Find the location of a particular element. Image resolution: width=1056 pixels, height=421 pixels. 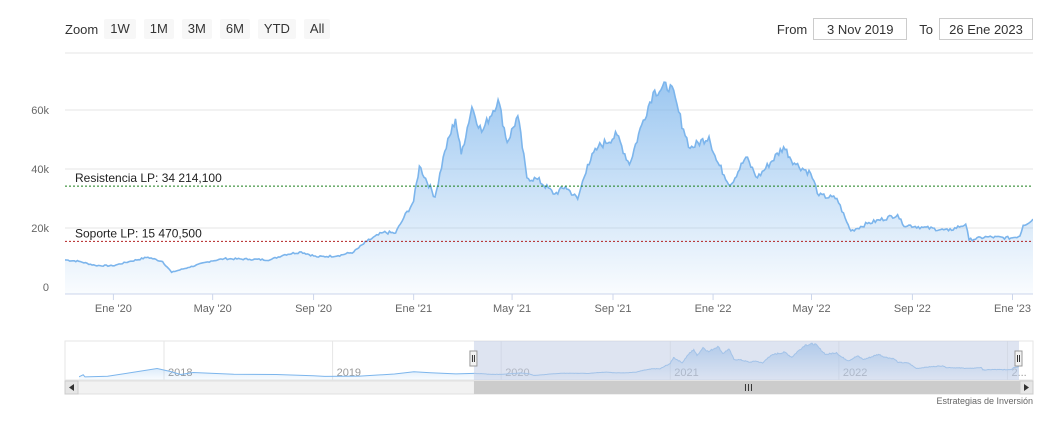

y-tick-label: 20k is located at coordinates (40, 229).